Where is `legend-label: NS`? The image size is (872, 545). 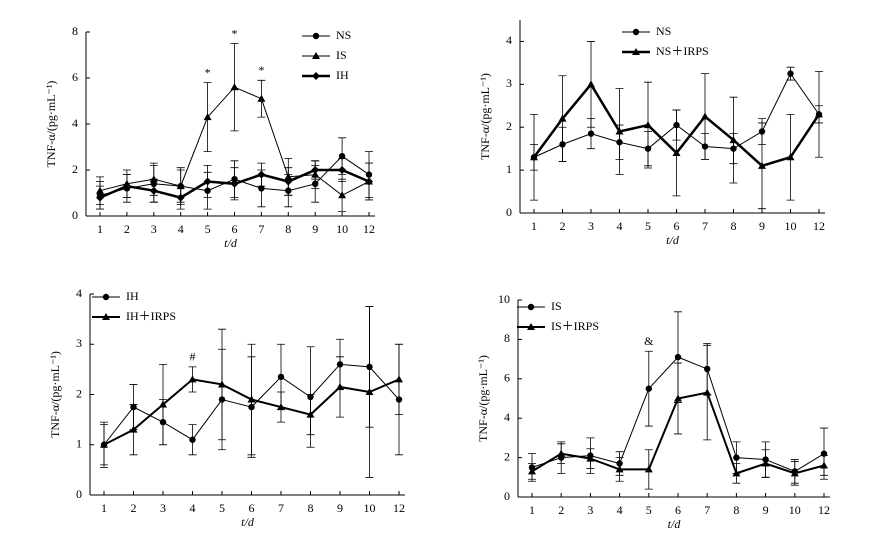
legend-label: NS is located at coordinates (343, 35).